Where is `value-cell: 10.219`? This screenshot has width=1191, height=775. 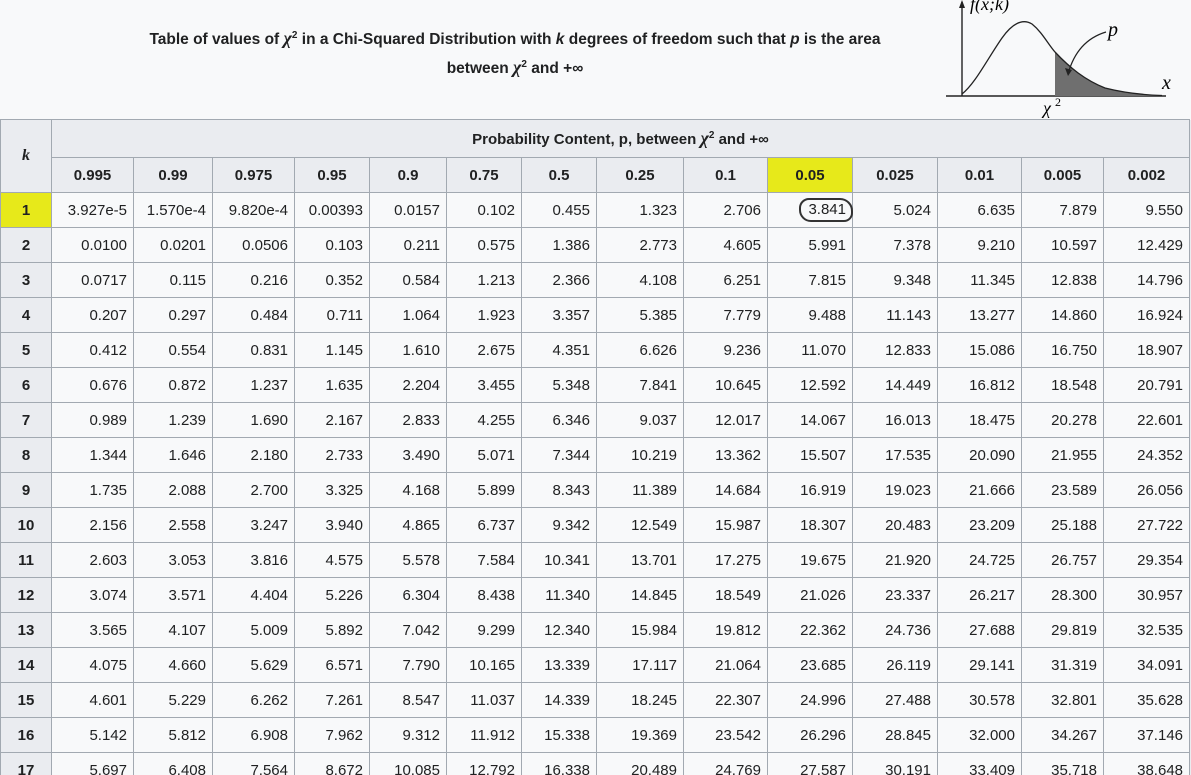
value-cell: 10.219 is located at coordinates (640, 455).